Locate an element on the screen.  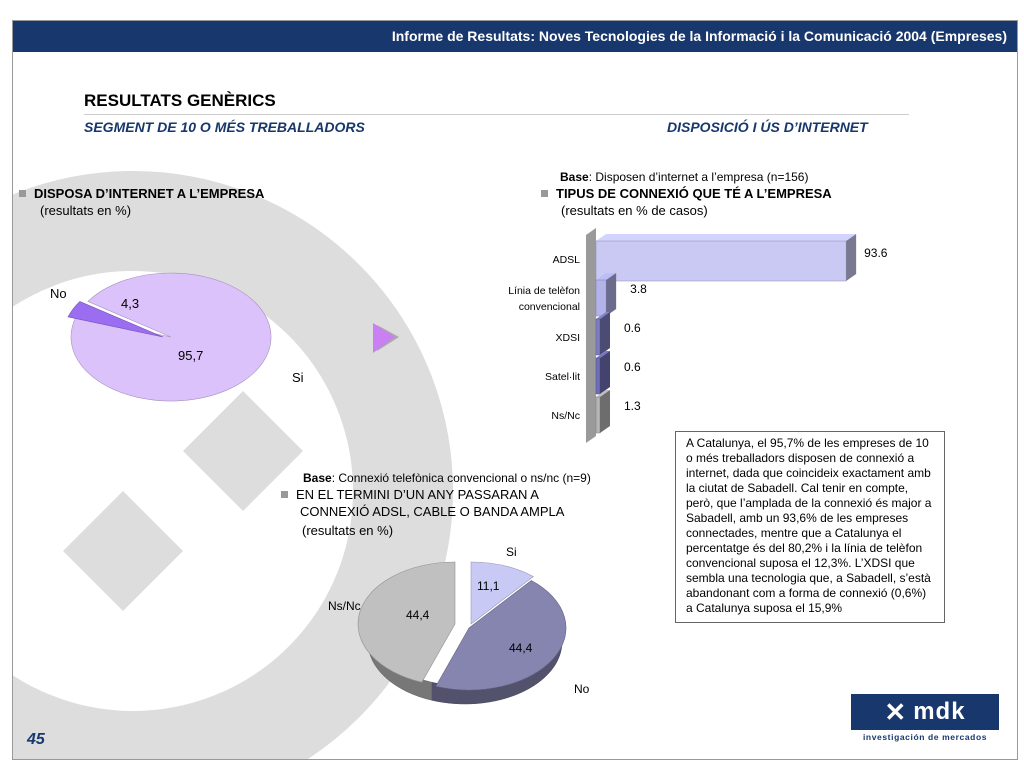
logo-mark: ✕ mdk is located at coordinates (925, 712).